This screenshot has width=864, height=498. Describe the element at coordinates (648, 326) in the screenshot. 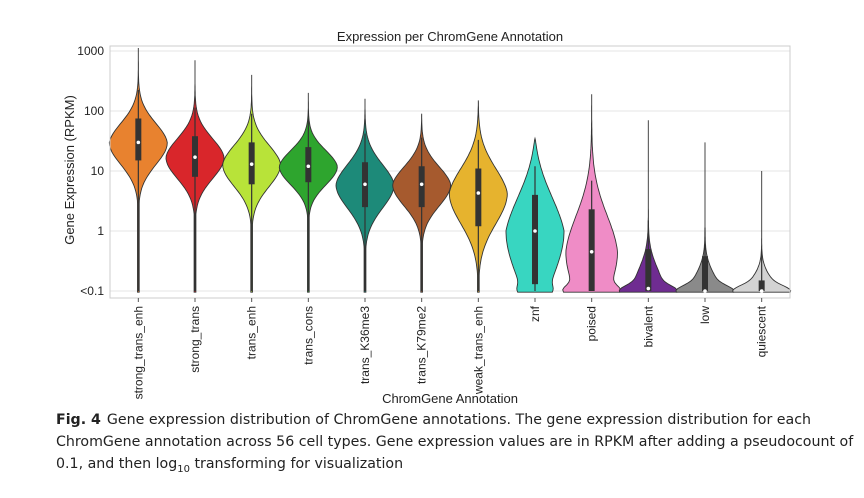

I see `x-tick-label: bivalent` at that location.